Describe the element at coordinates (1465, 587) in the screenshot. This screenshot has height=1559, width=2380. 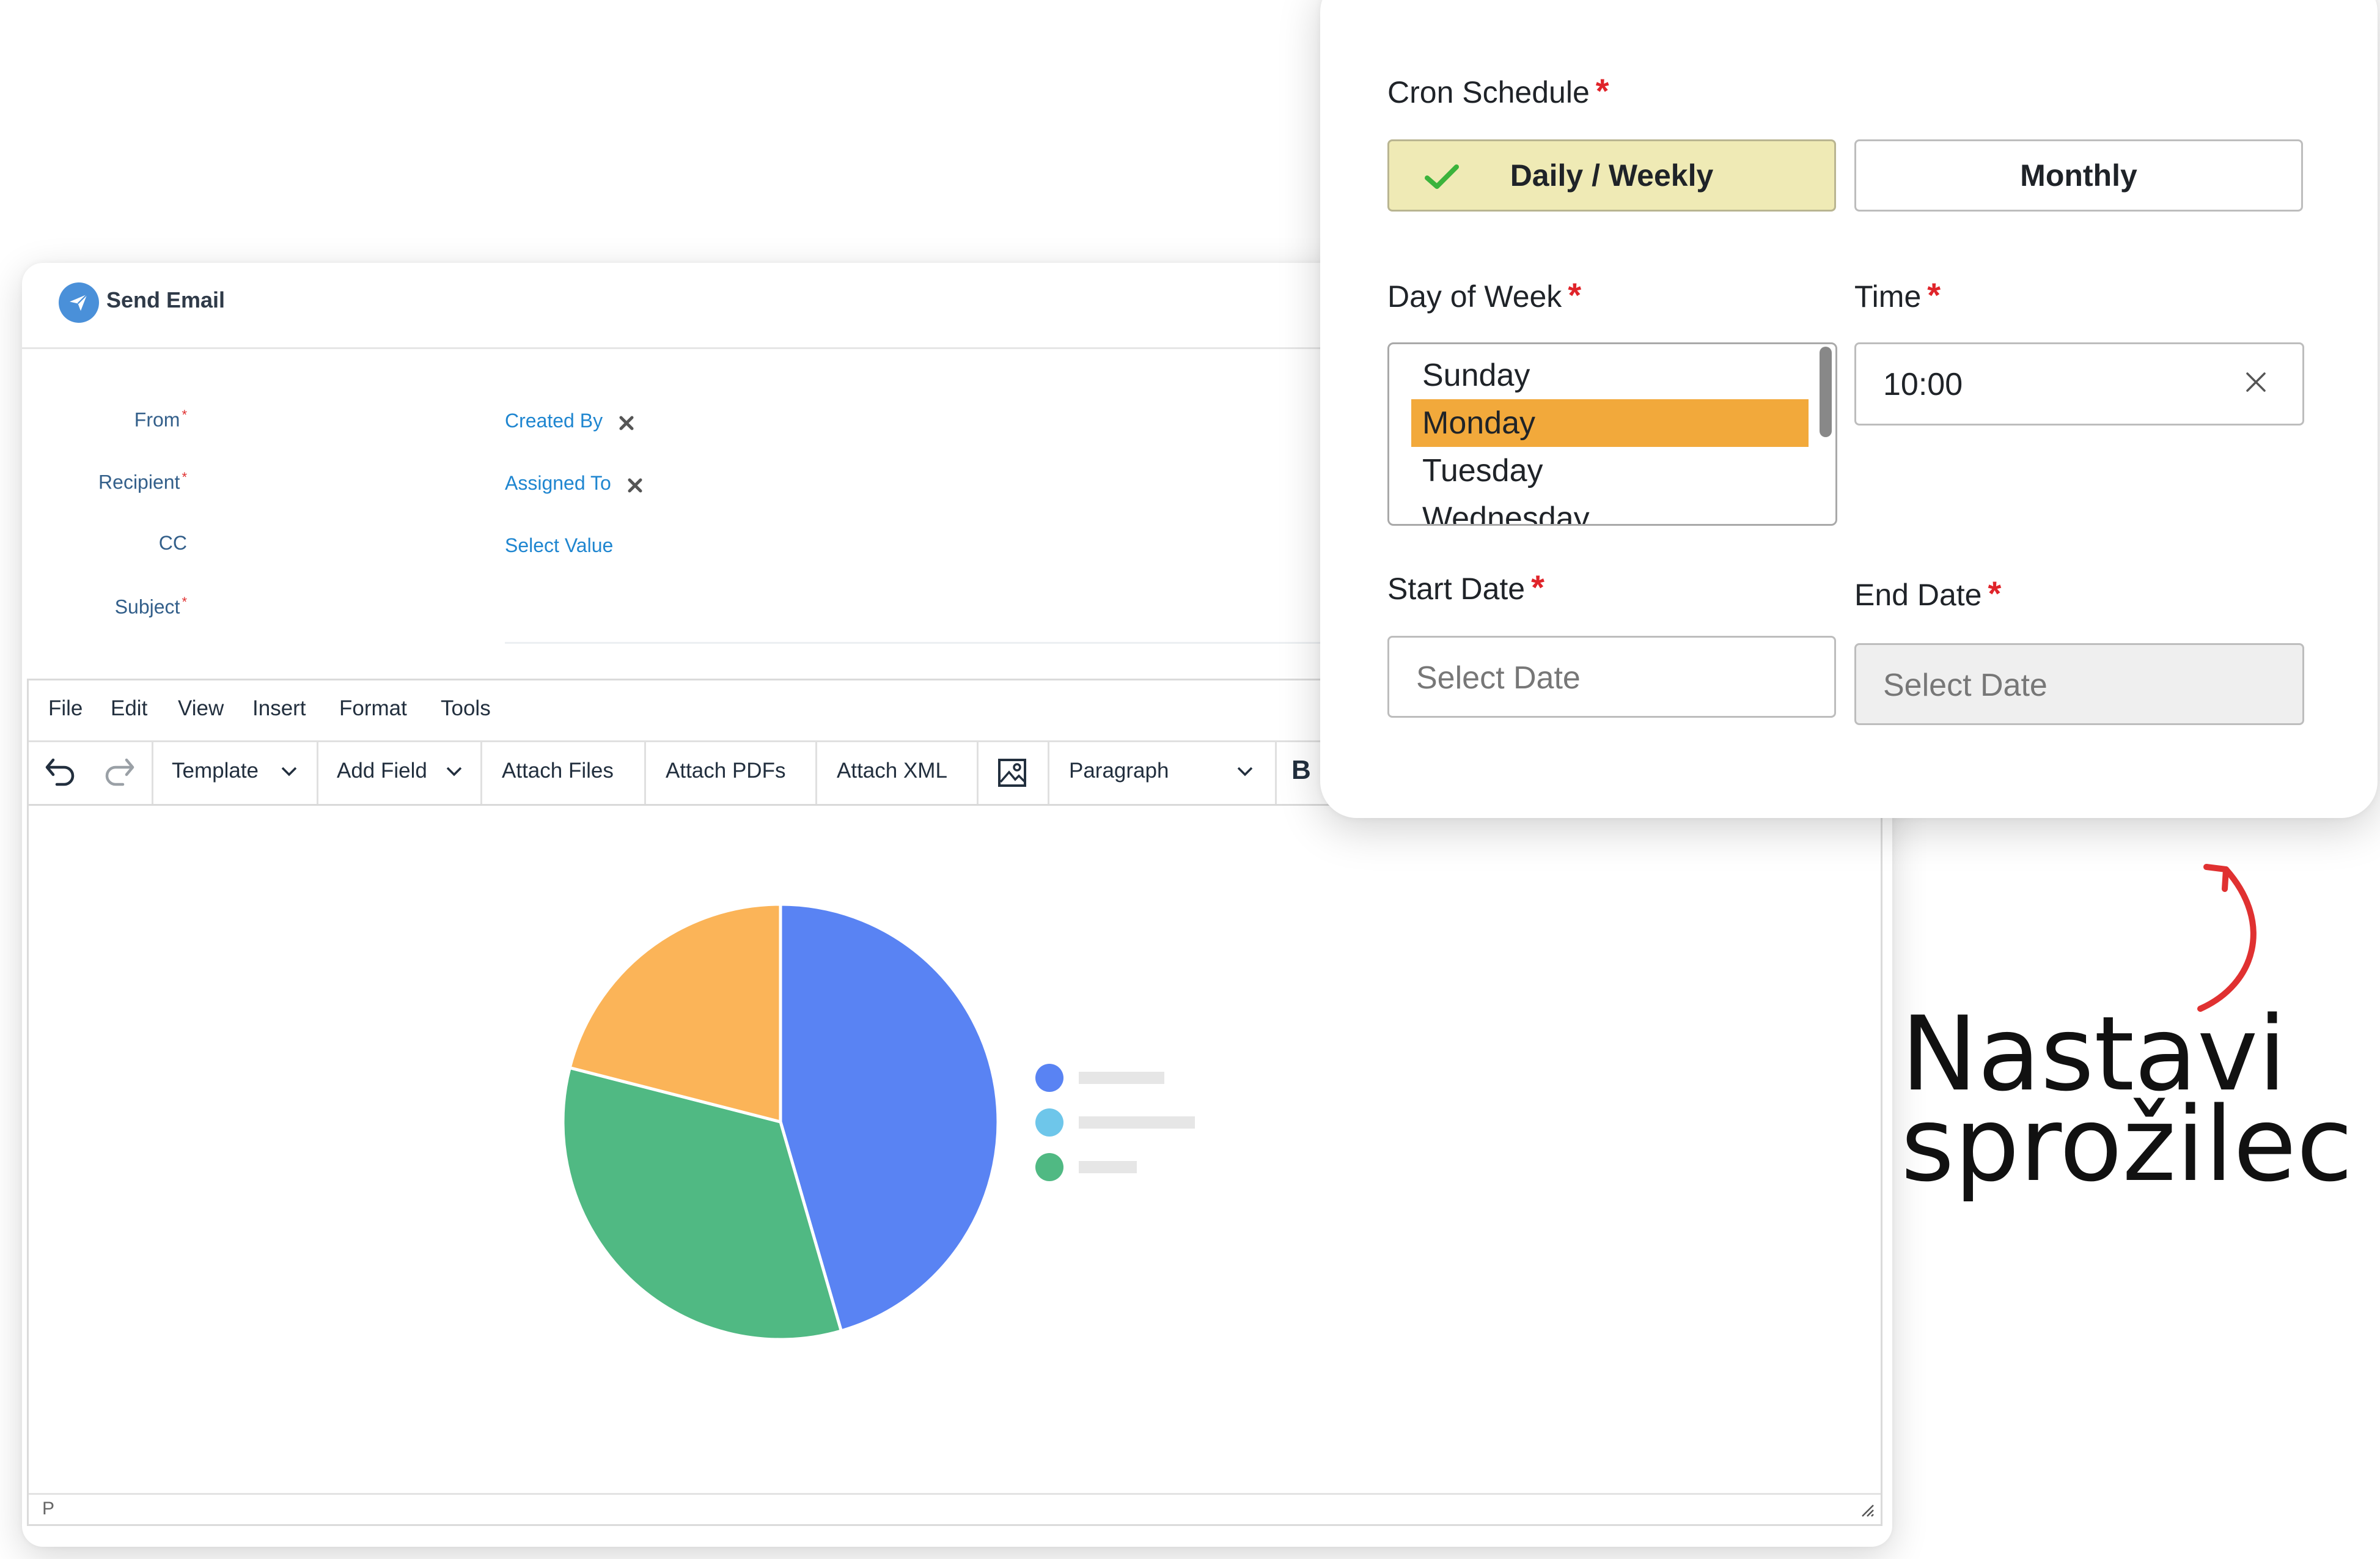
I see `start-date-label: Start Date *` at that location.